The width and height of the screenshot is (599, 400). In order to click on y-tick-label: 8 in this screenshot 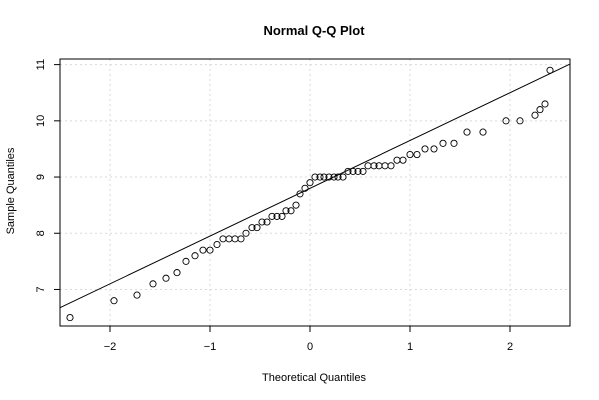, I will do `click(41, 233)`.